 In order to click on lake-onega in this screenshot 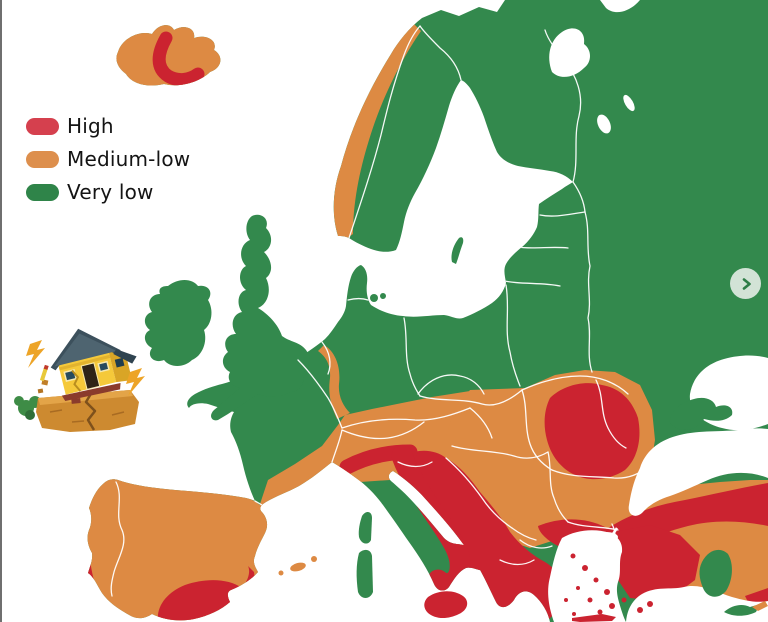, I will do `click(629, 103)`.